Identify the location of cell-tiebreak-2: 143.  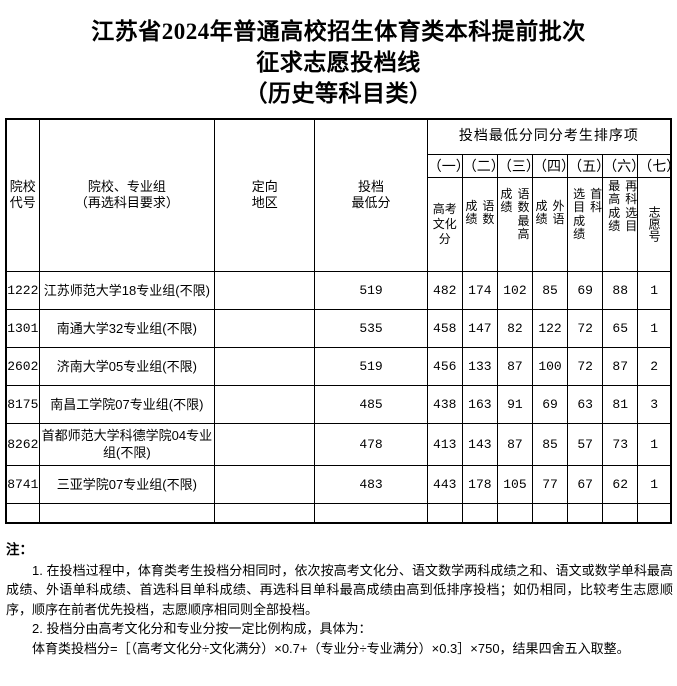
(479, 444).